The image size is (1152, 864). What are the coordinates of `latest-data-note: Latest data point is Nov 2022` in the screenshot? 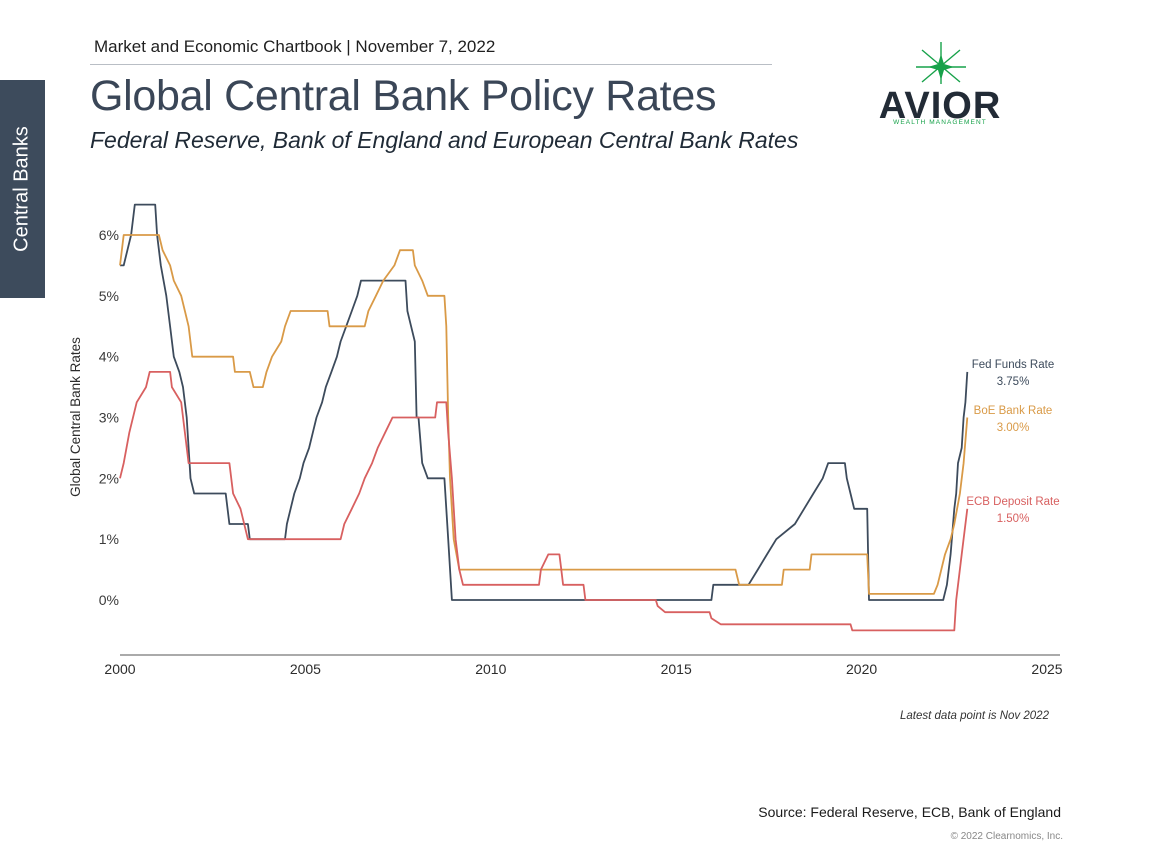 It's located at (974, 716).